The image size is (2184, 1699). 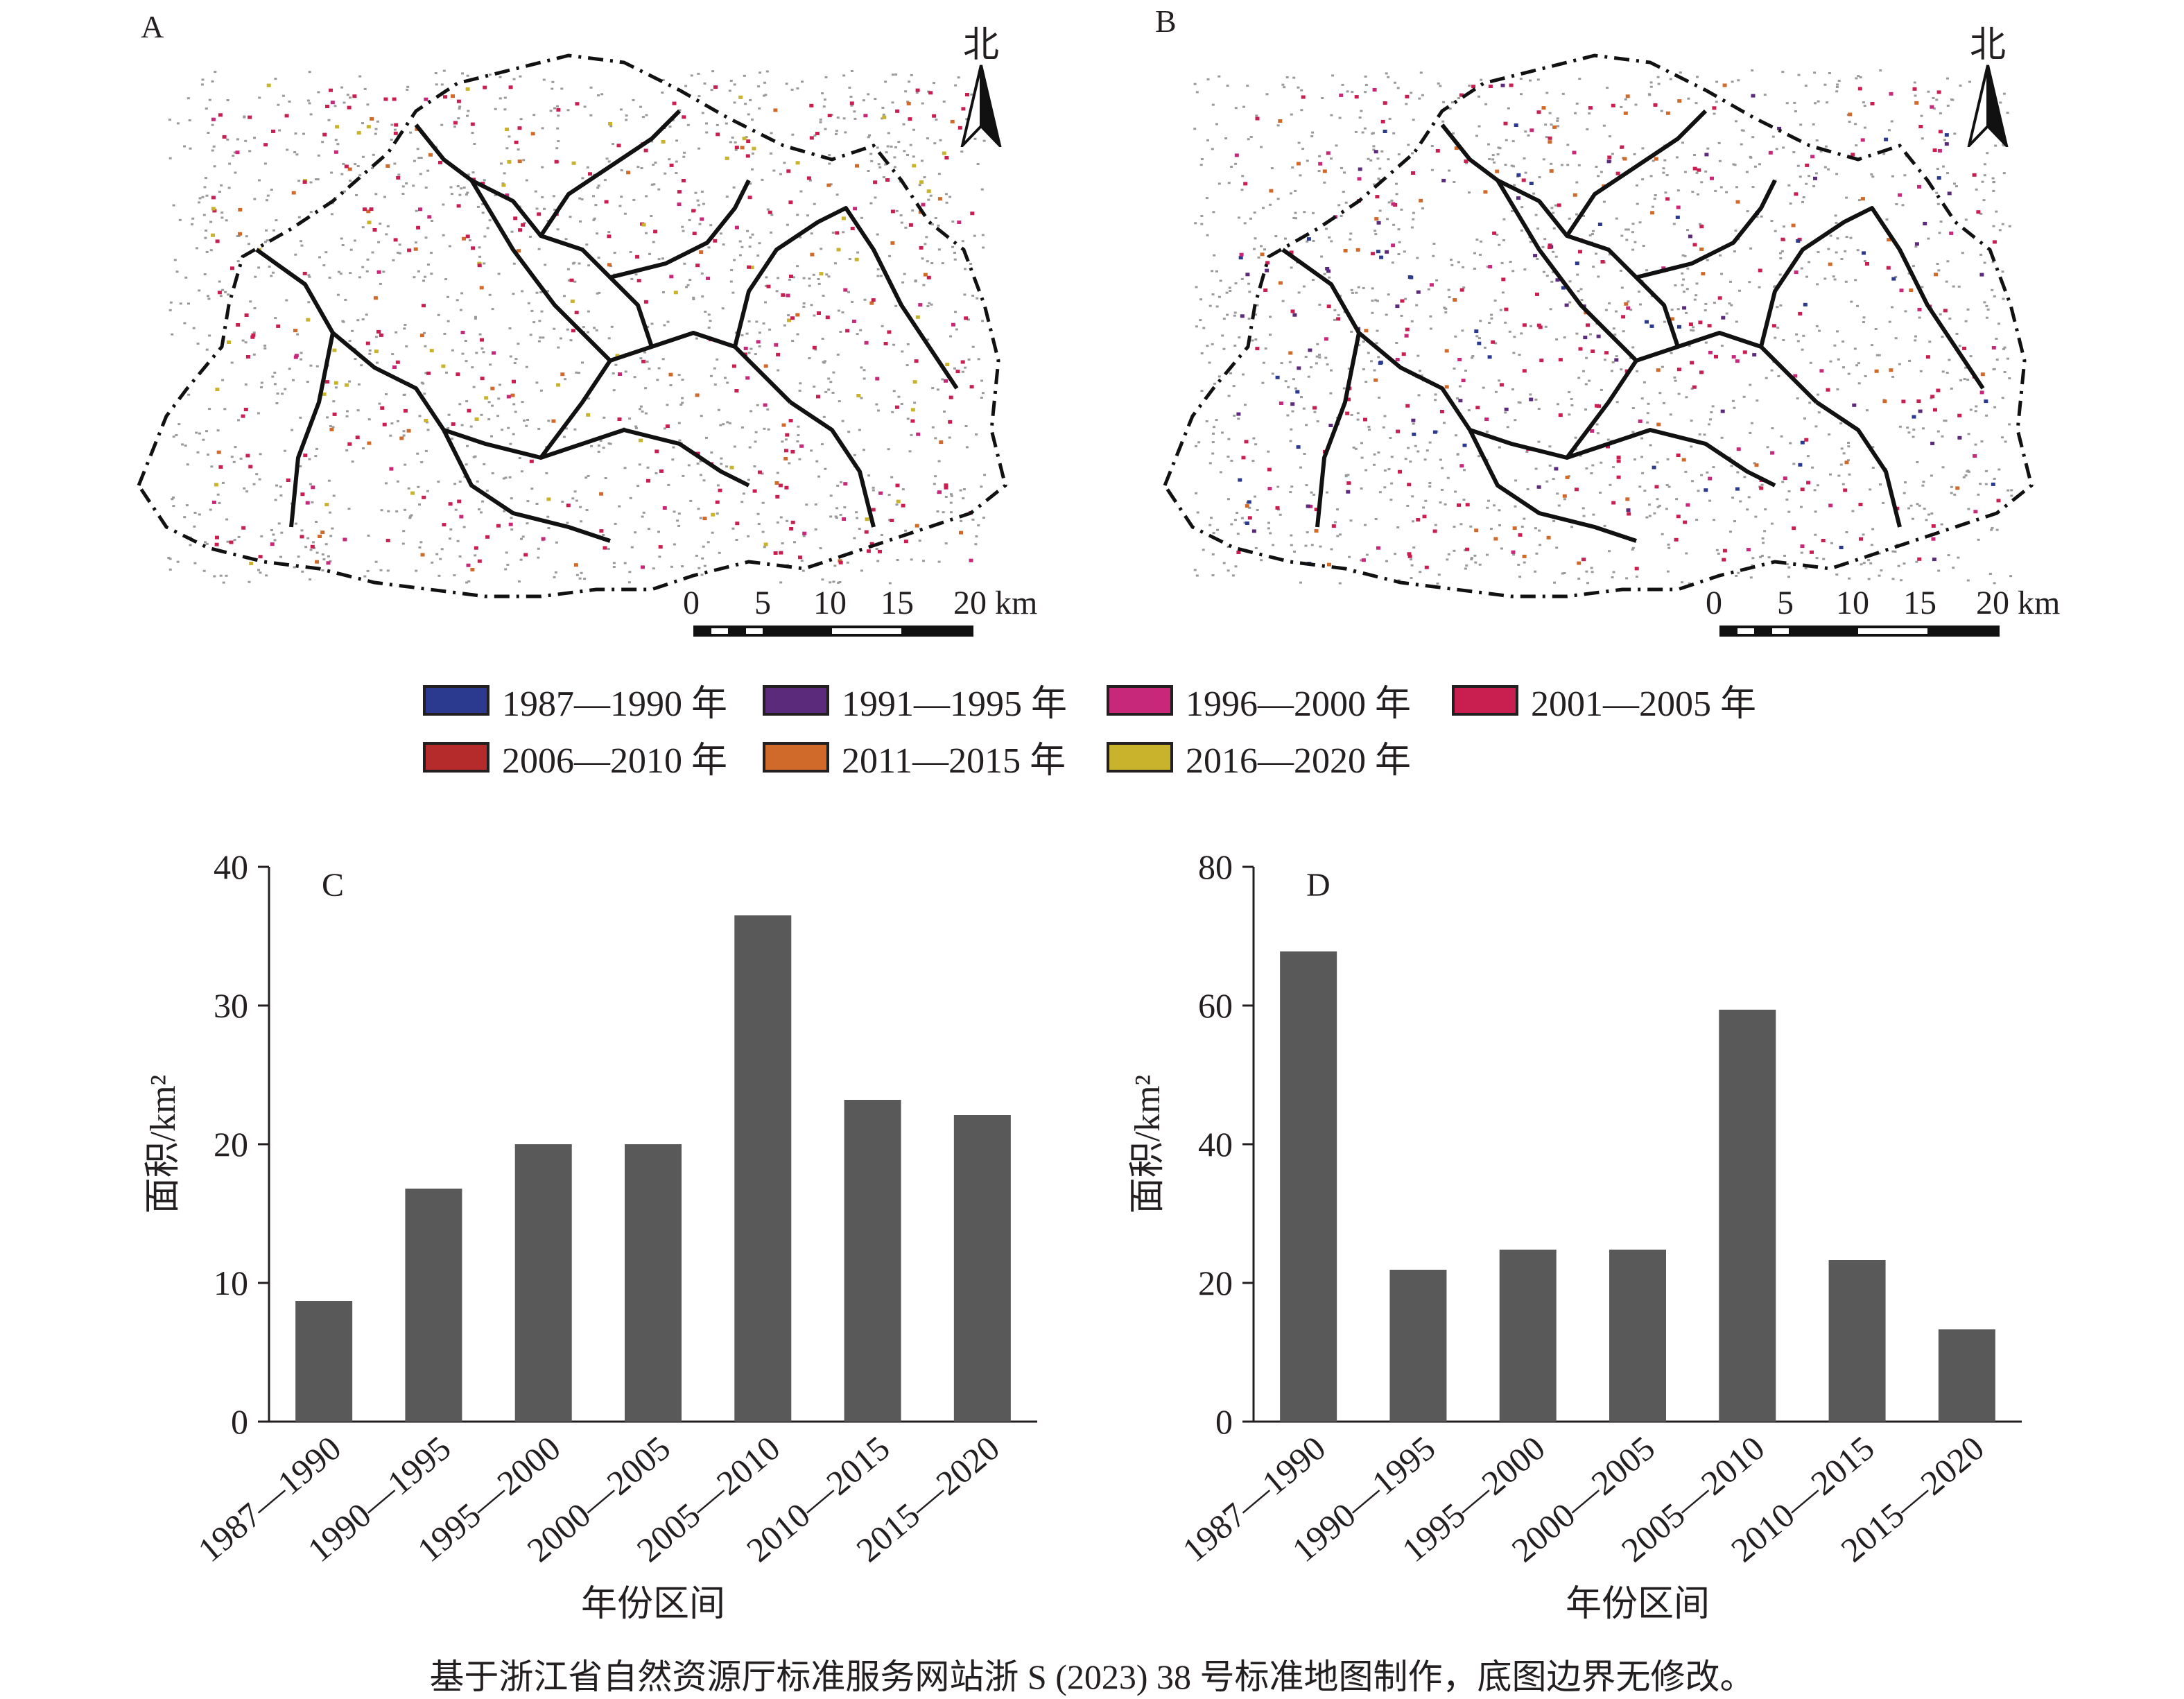 I want to click on legend-item: 1991—1995 年, so click(x=915, y=700).